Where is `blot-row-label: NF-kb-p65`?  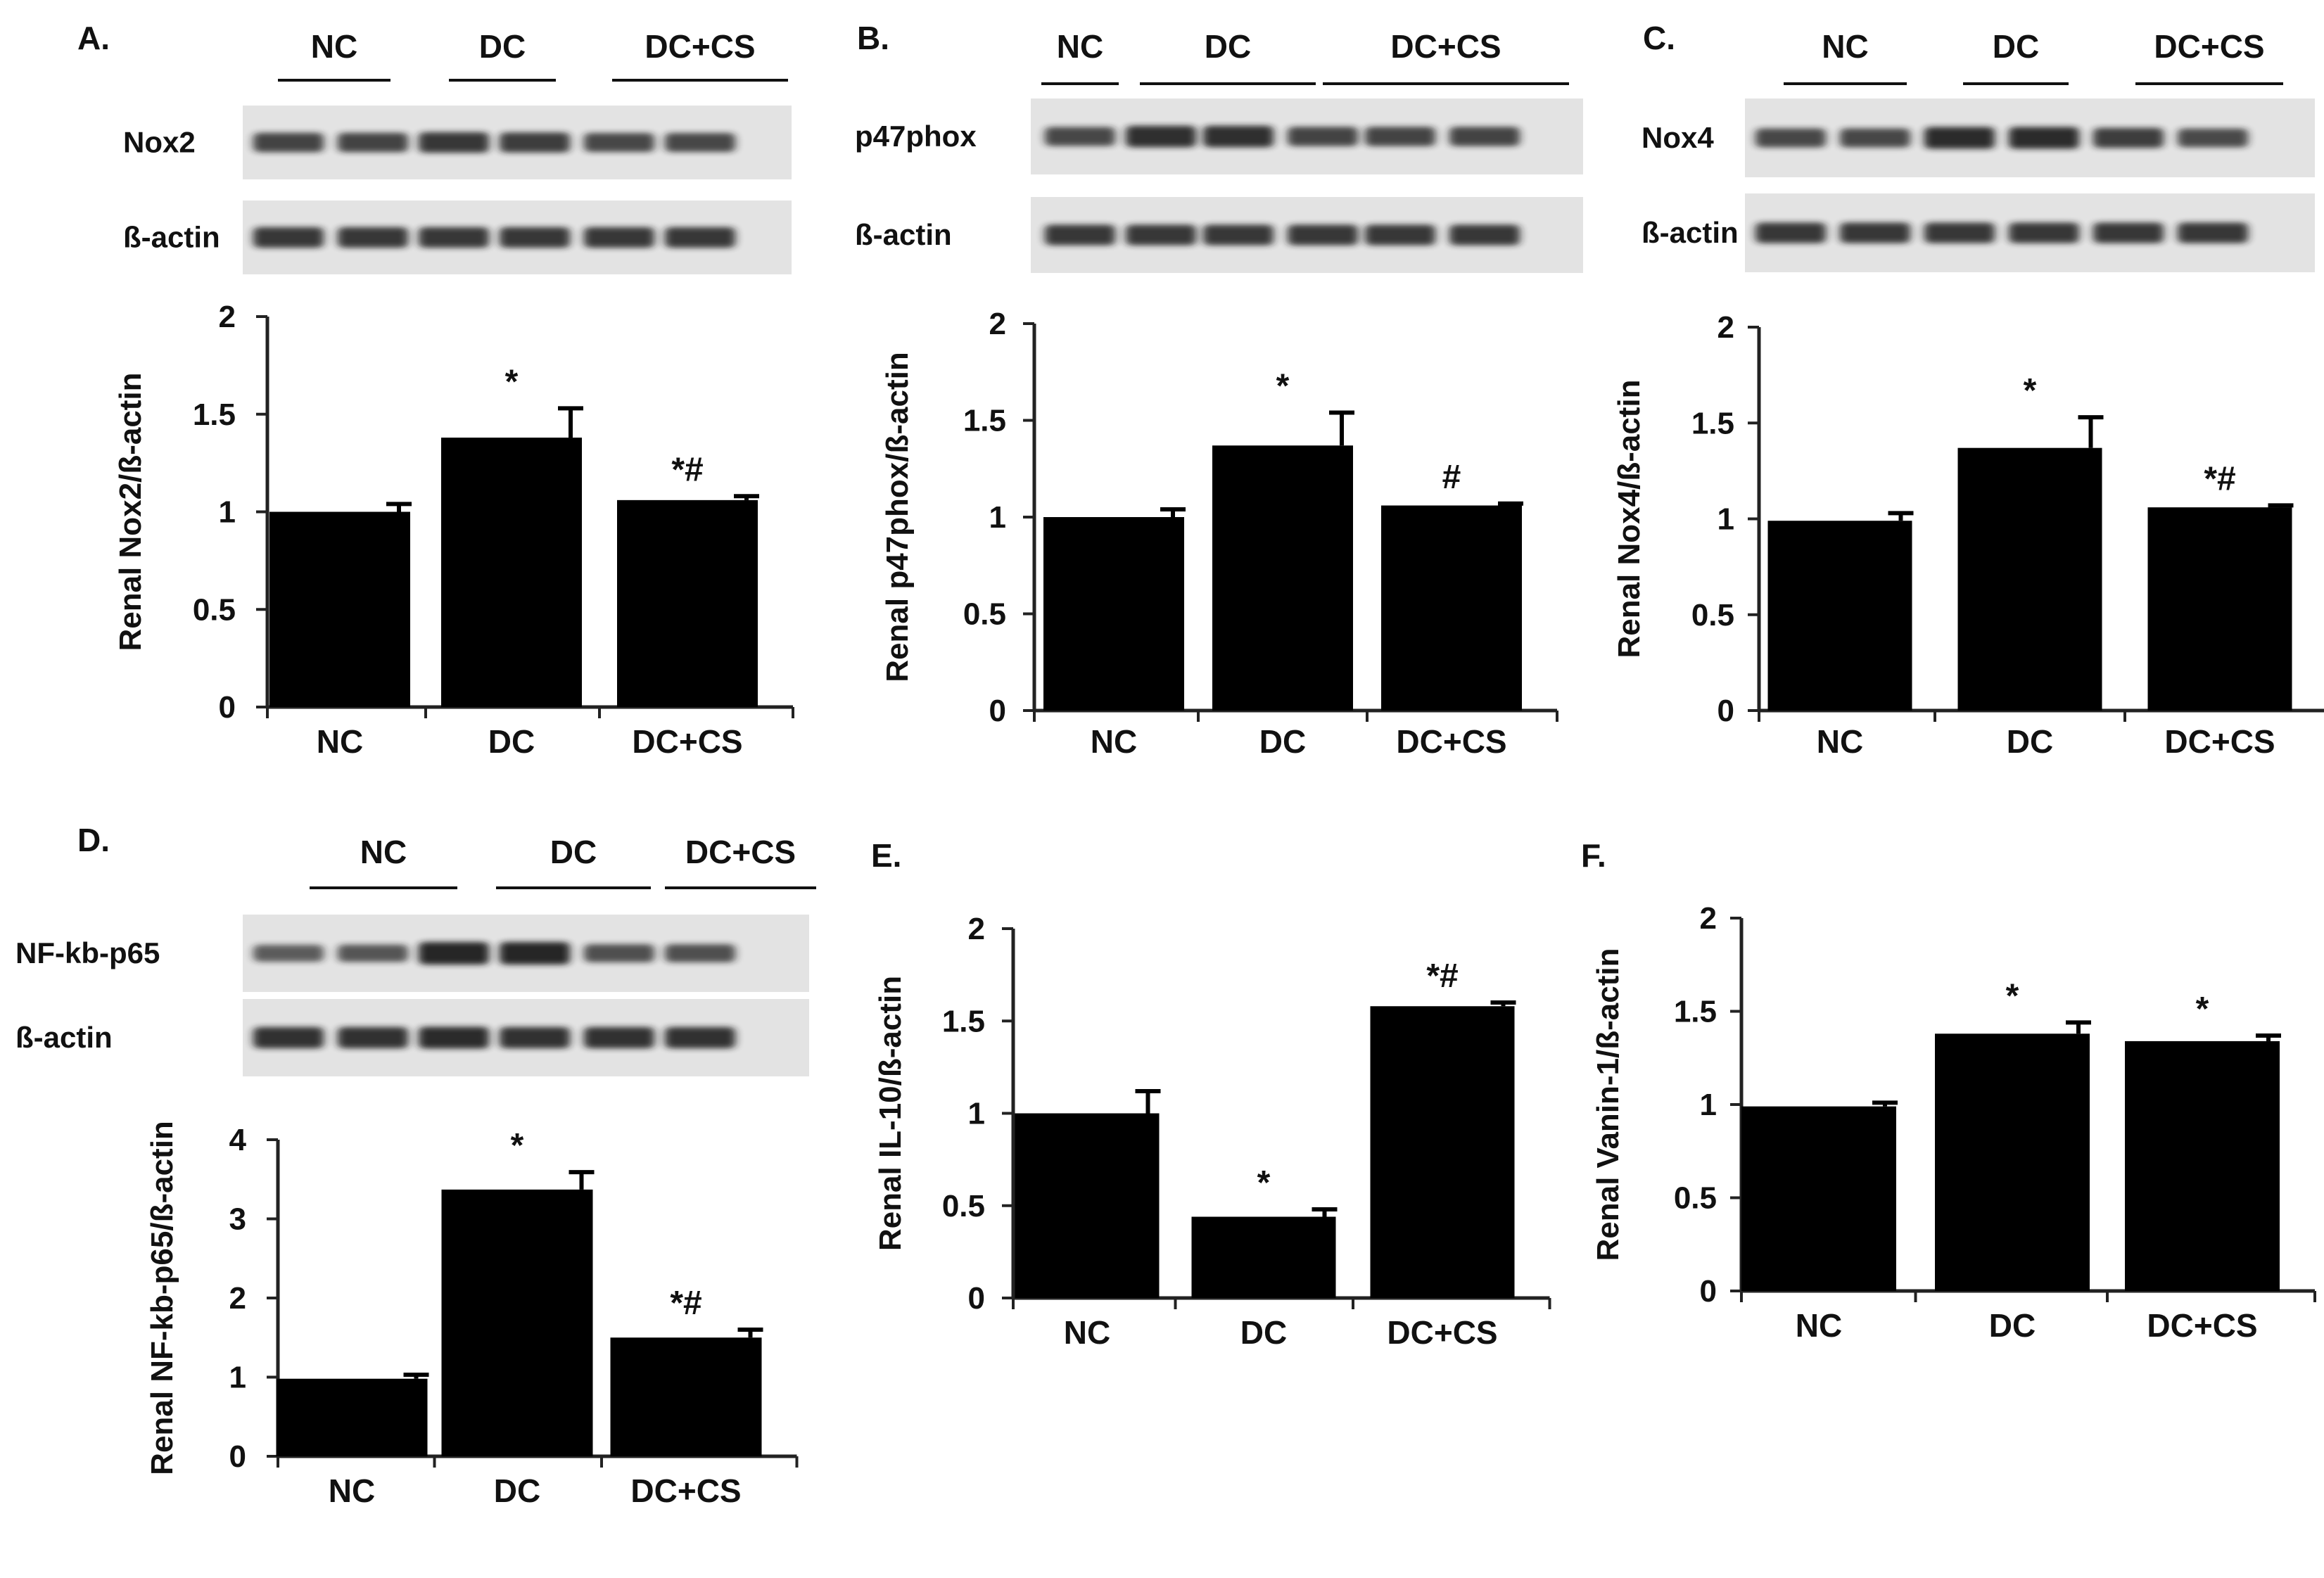 blot-row-label: NF-kb-p65 is located at coordinates (87, 952).